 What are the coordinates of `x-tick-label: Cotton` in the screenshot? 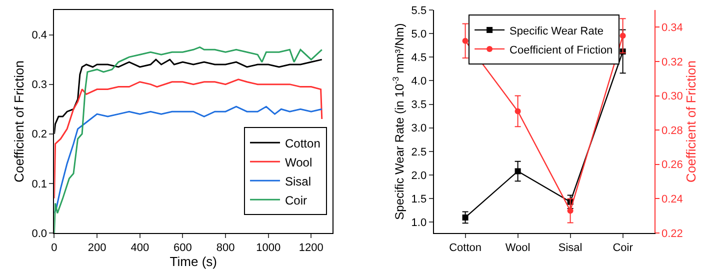 It's located at (465, 248).